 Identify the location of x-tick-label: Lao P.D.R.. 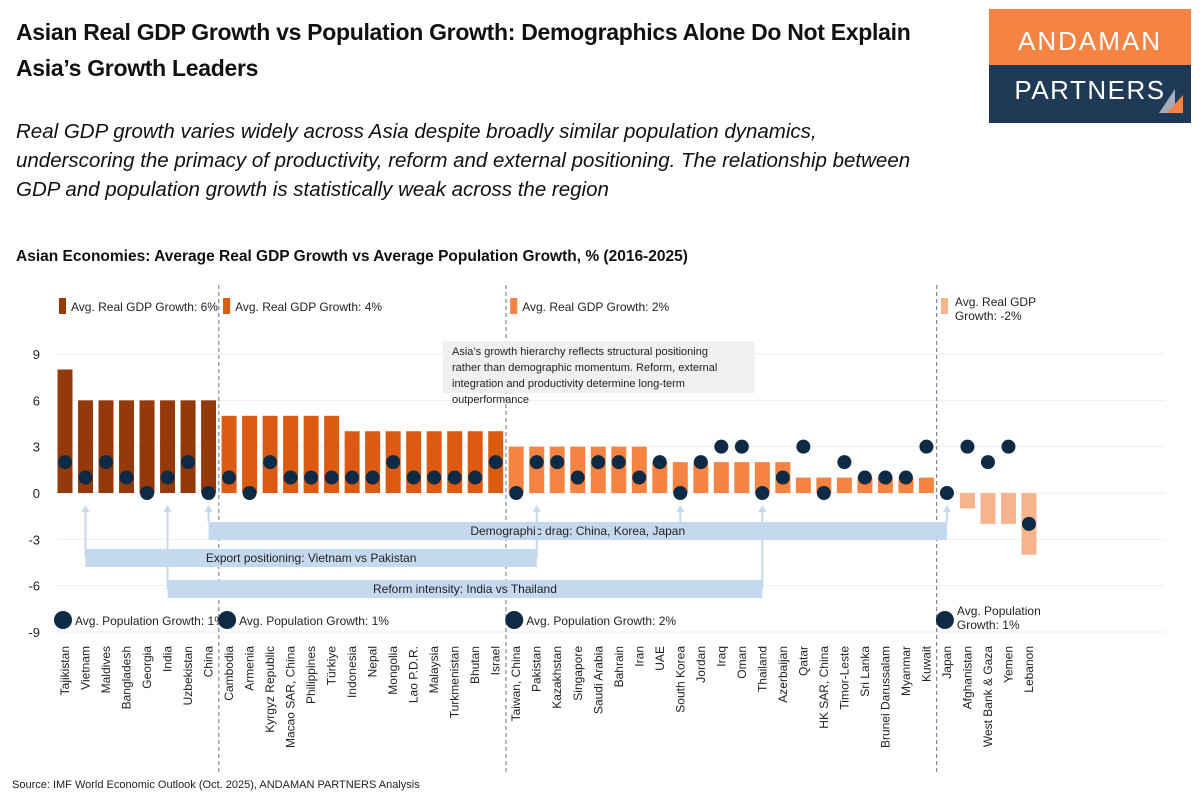
(414, 674).